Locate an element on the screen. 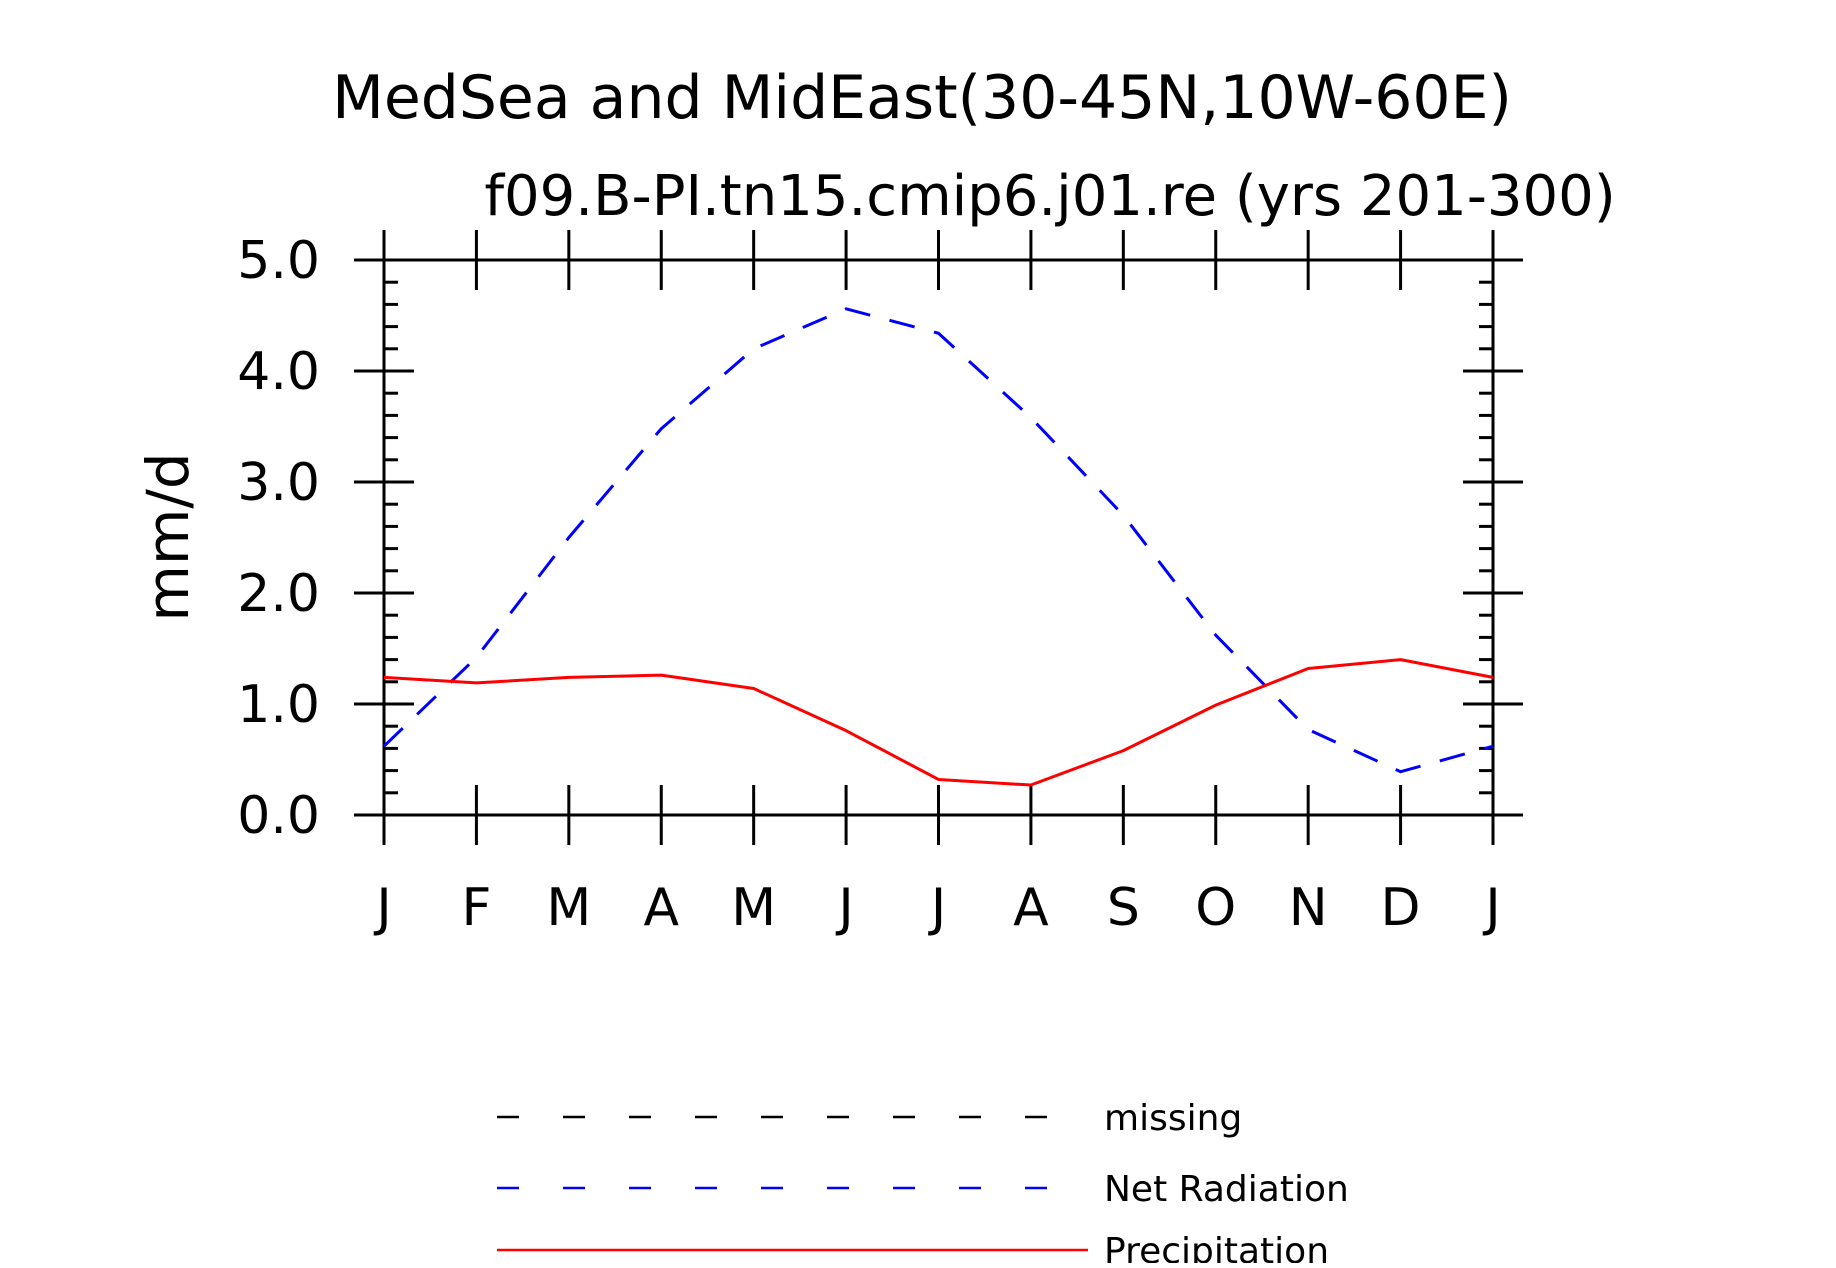  y-tick-label: 3.0 is located at coordinates (278, 483).